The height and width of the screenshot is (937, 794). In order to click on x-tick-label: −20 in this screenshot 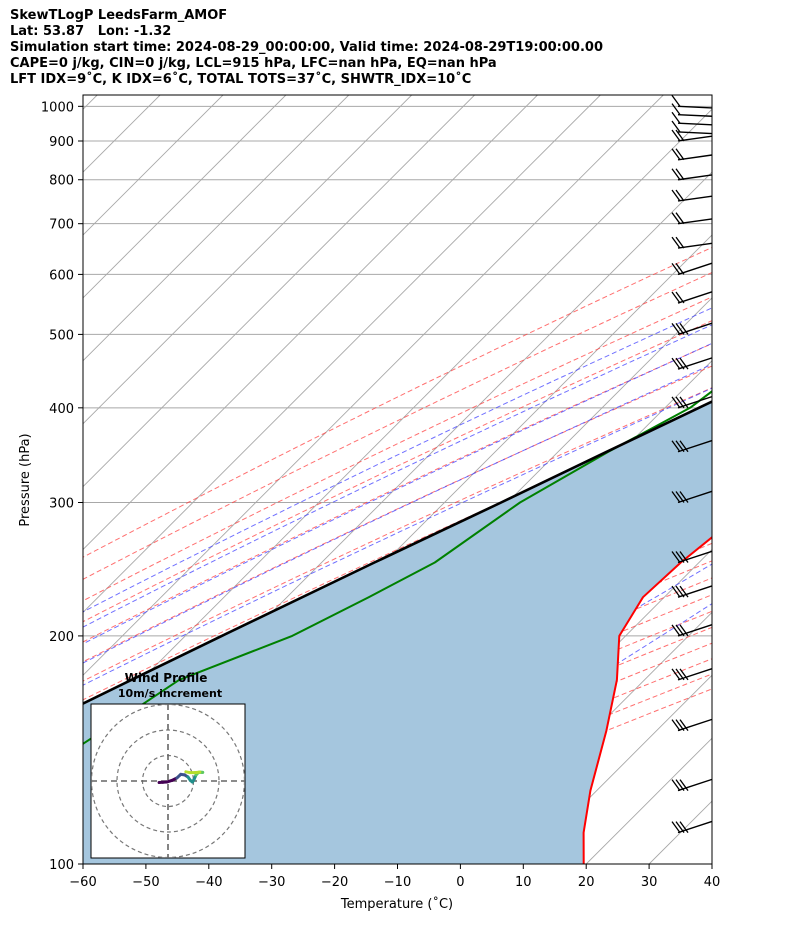, I will do `click(334, 882)`.